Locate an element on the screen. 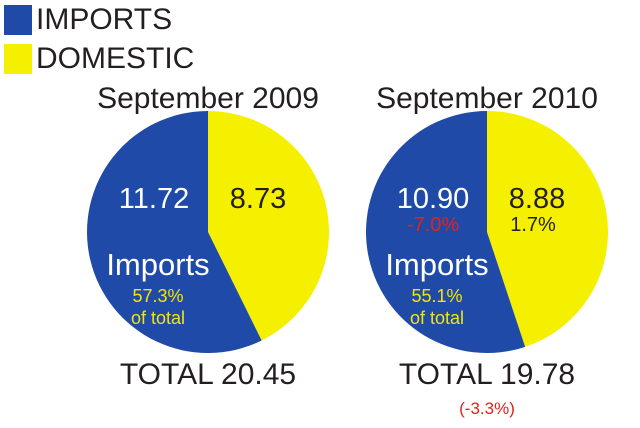 The width and height of the screenshot is (640, 428). chart1-imports-share-suffix: of total is located at coordinates (158, 318).